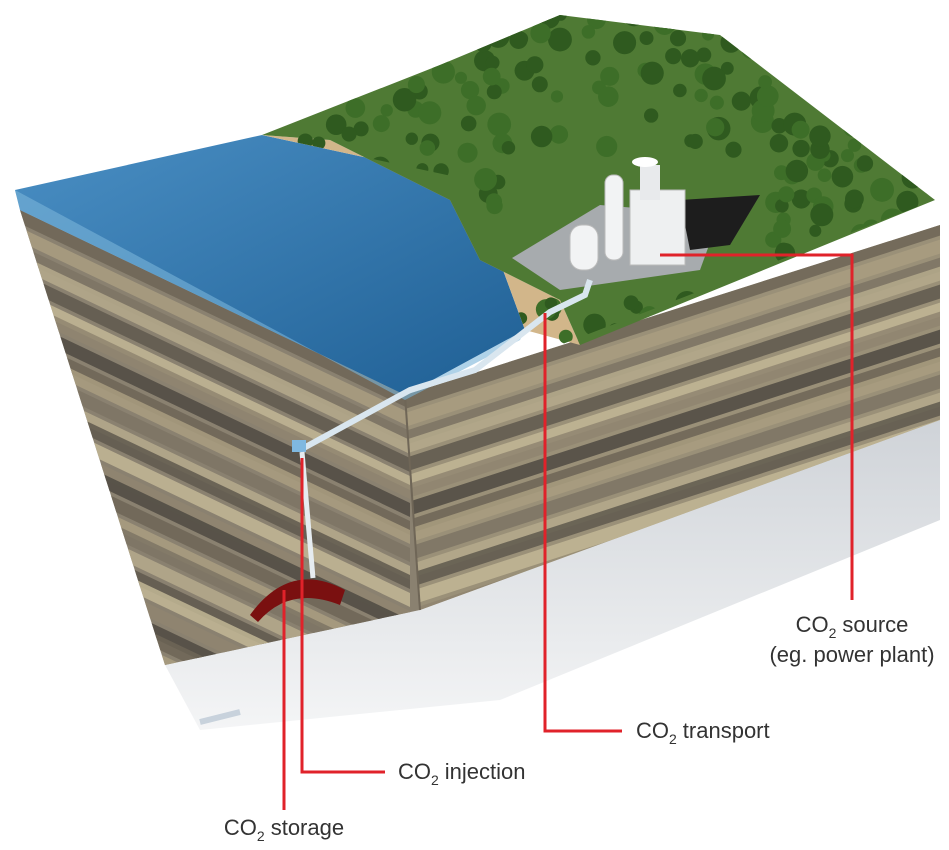 The height and width of the screenshot is (850, 949). Describe the element at coordinates (220, 717) in the screenshot. I see `pipe-end` at that location.